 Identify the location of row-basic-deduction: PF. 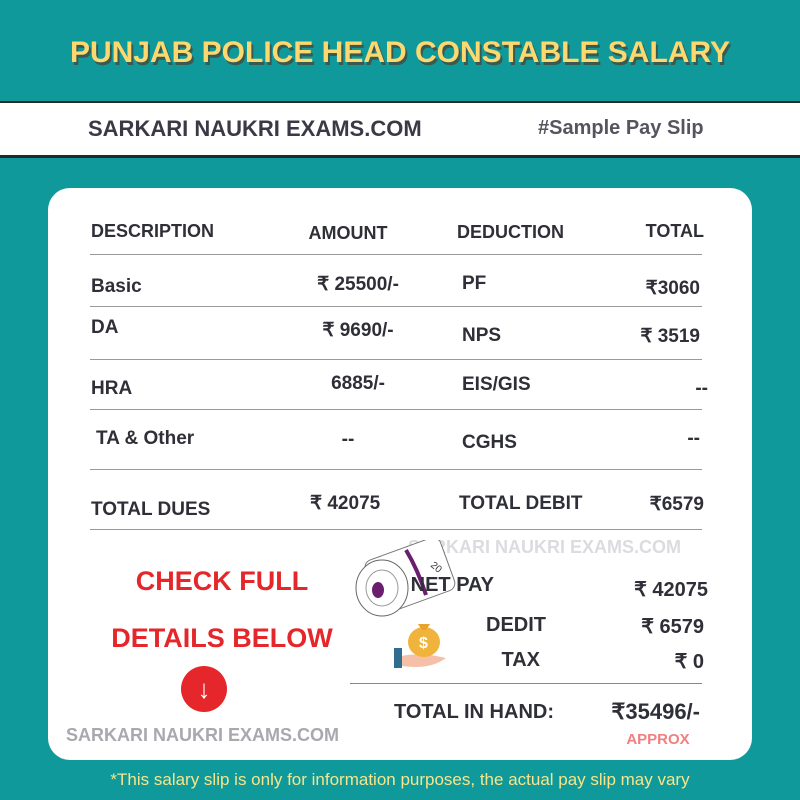
(474, 283).